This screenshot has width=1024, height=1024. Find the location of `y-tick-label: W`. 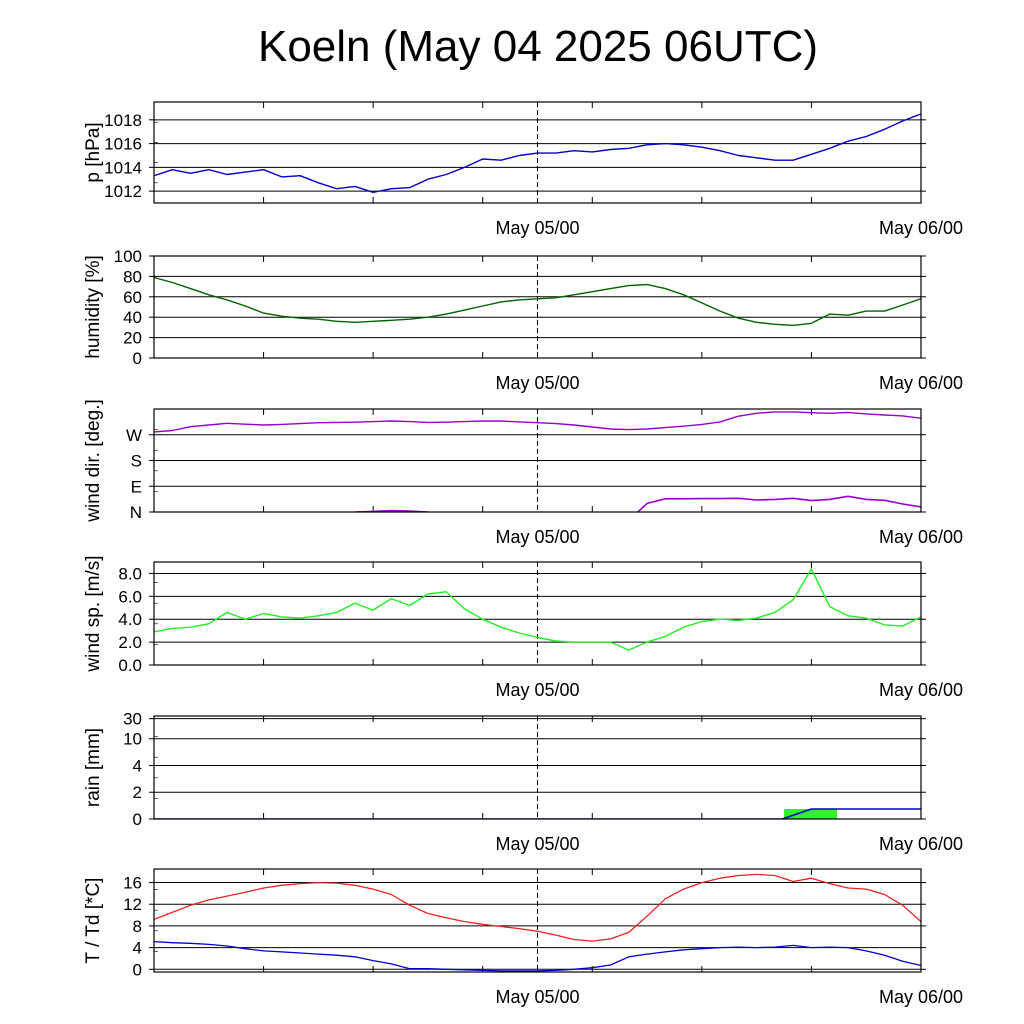

y-tick-label: W is located at coordinates (134, 435).